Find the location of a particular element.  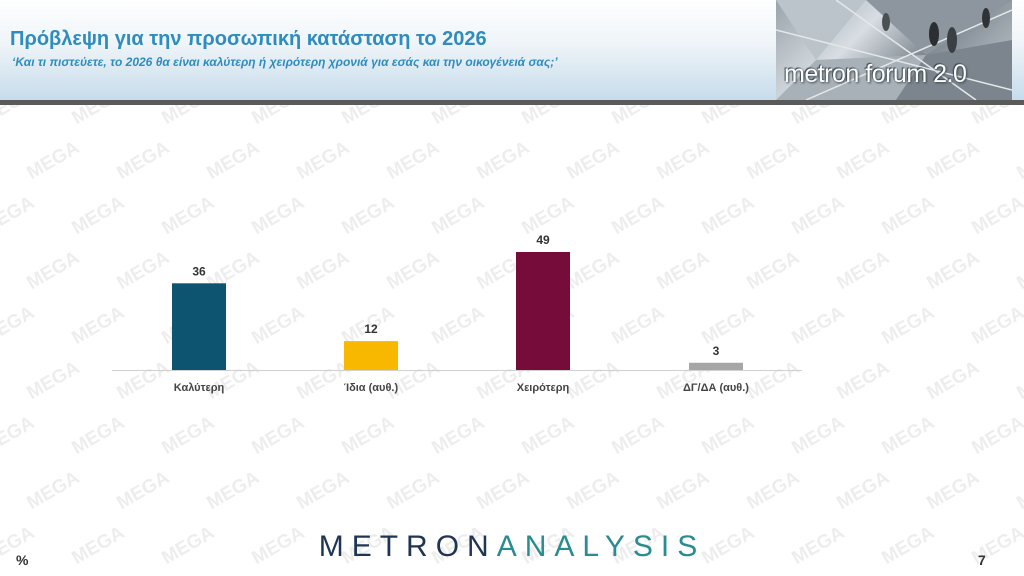

category-label: Ίδια (αυθ.) is located at coordinates (371, 388).